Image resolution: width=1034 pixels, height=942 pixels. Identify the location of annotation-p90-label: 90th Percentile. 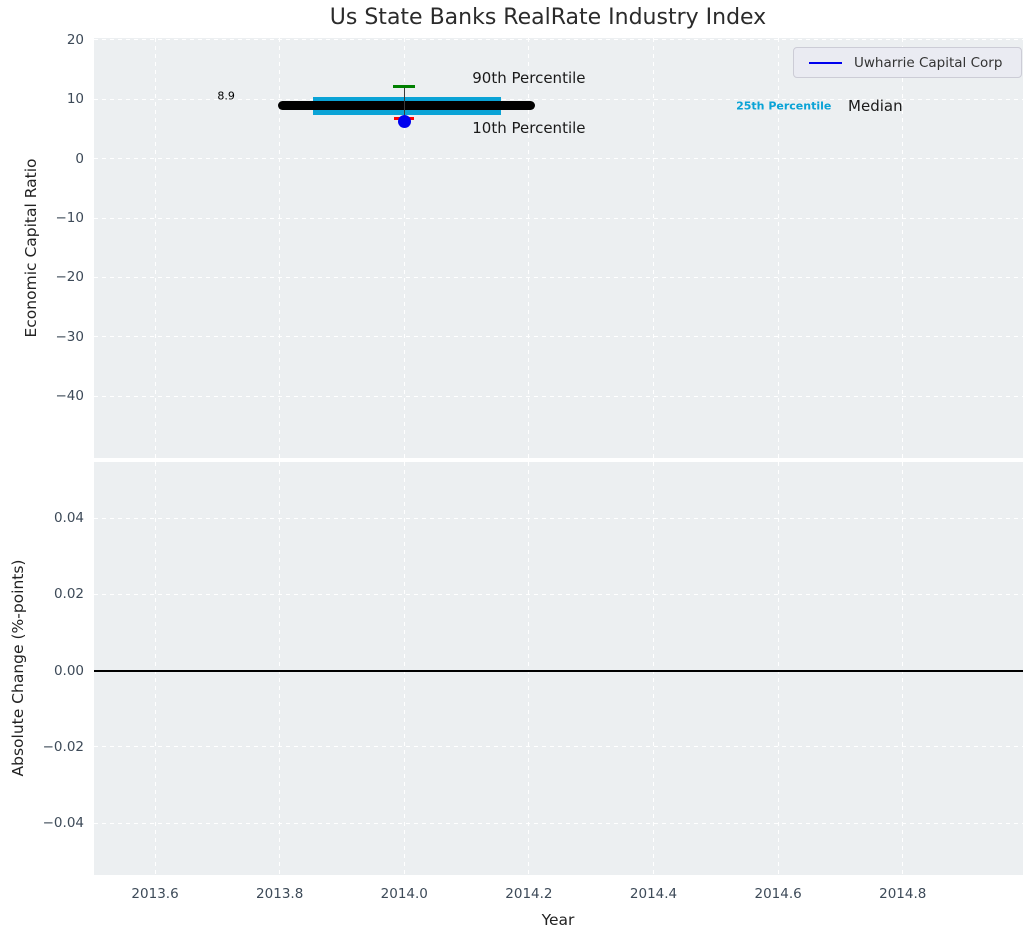
(529, 77).